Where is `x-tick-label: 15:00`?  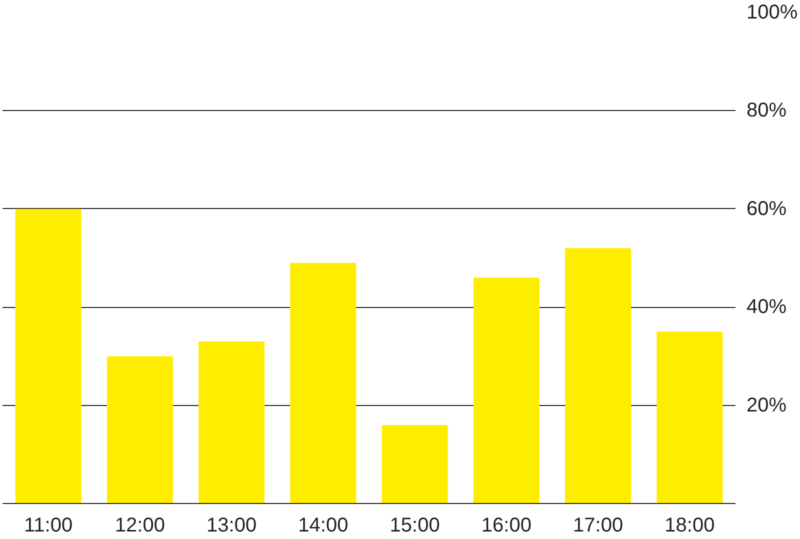 x-tick-label: 15:00 is located at coordinates (415, 525).